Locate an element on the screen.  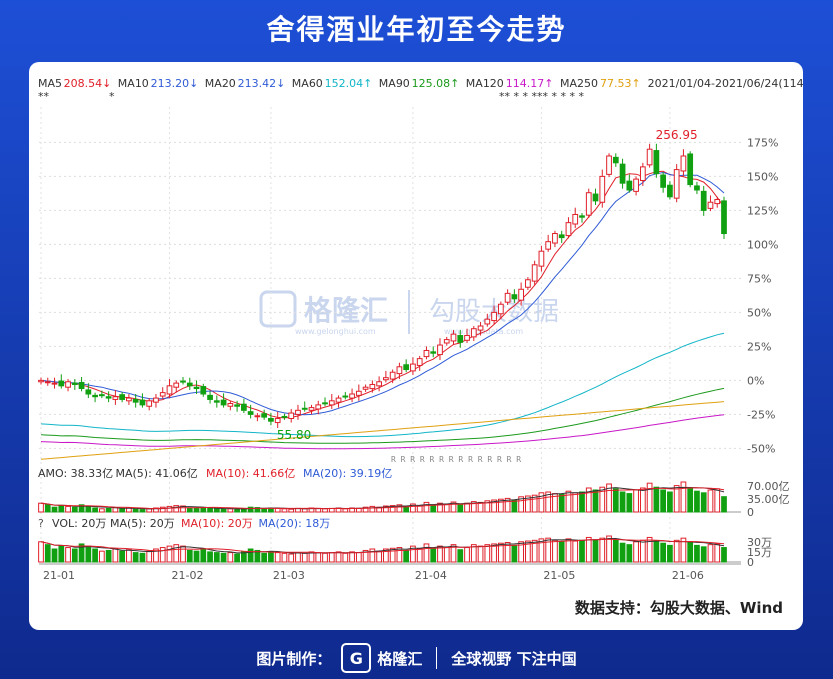
panel-ma10: MA(10): 20万 is located at coordinates (217, 523).